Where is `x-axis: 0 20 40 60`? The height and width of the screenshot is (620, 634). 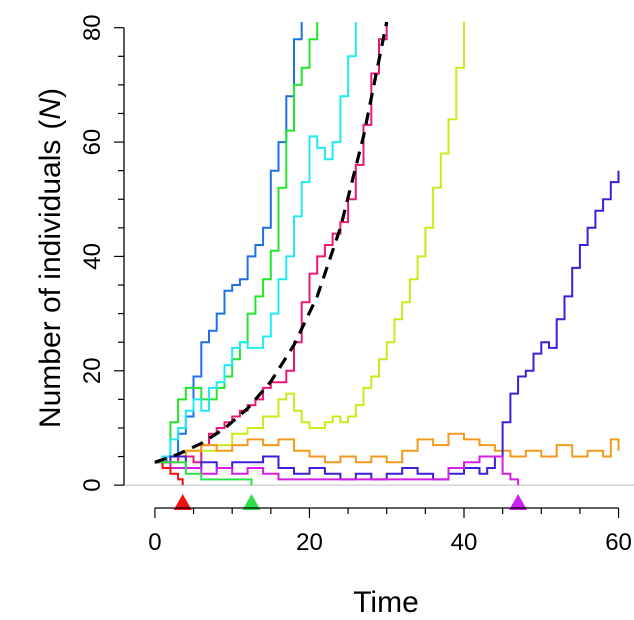 x-axis: 0 20 40 60 is located at coordinates (390, 531).